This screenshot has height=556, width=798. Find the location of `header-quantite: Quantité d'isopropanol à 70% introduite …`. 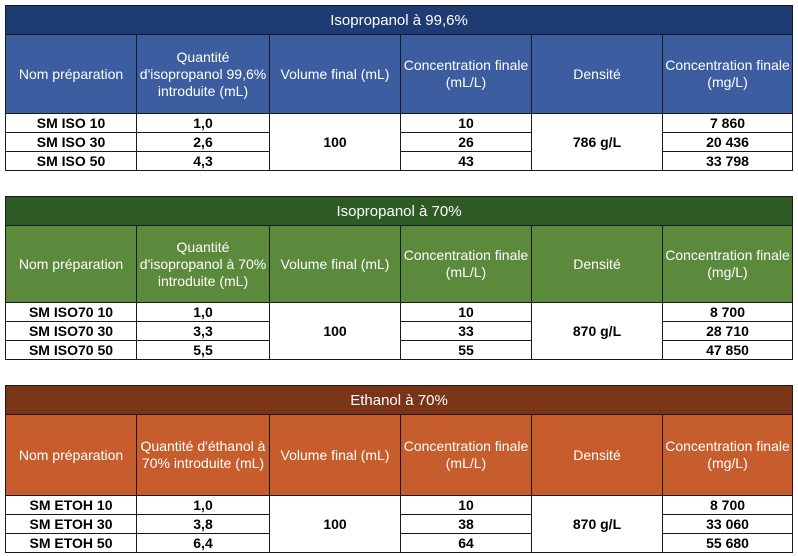

header-quantite: Quantité d'isopropanol à 70% introduite … is located at coordinates (203, 264).